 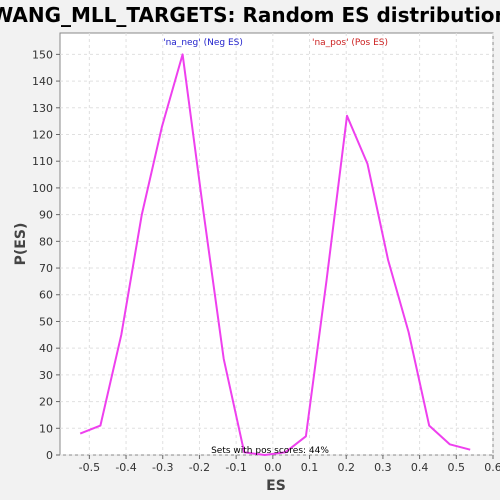 What do you see at coordinates (42, 108) in the screenshot?
I see `y-tick-label: 130` at bounding box center [42, 108].